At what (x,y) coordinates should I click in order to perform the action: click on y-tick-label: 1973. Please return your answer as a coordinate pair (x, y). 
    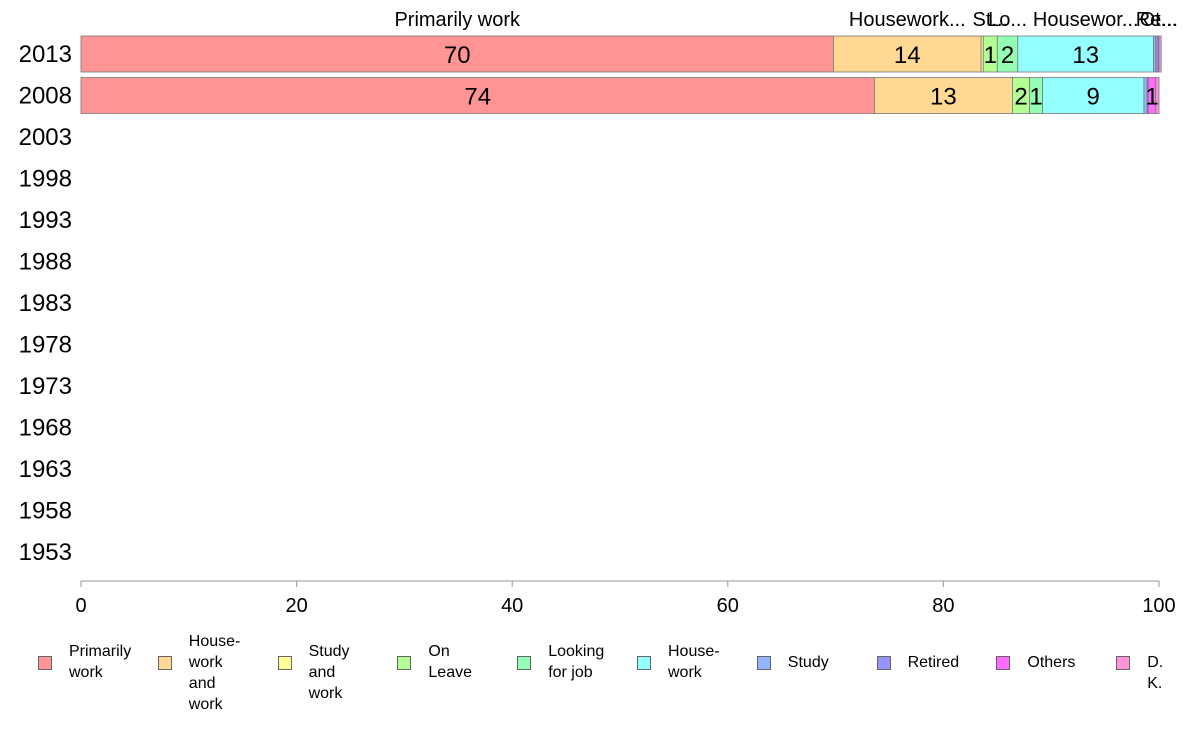
    Looking at the image, I should click on (45, 386).